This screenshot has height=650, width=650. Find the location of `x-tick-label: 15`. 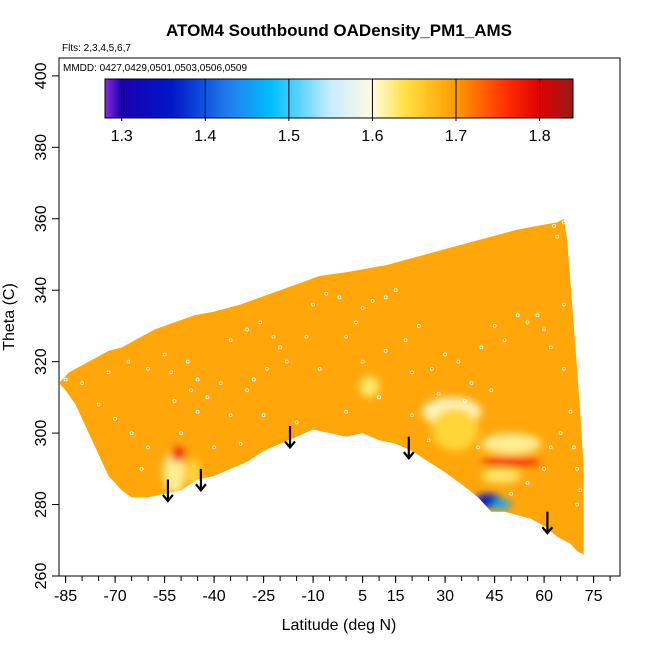

x-tick-label: 15 is located at coordinates (396, 596).